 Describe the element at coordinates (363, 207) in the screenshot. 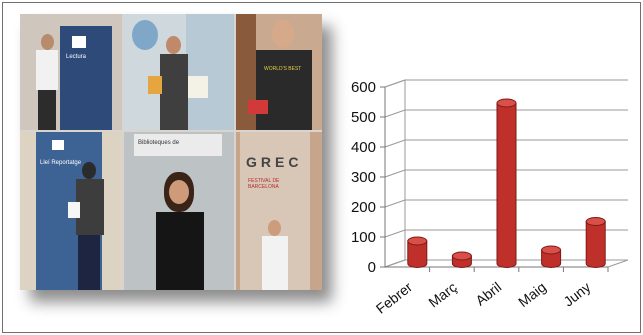

I see `y-tick-label: 200` at that location.